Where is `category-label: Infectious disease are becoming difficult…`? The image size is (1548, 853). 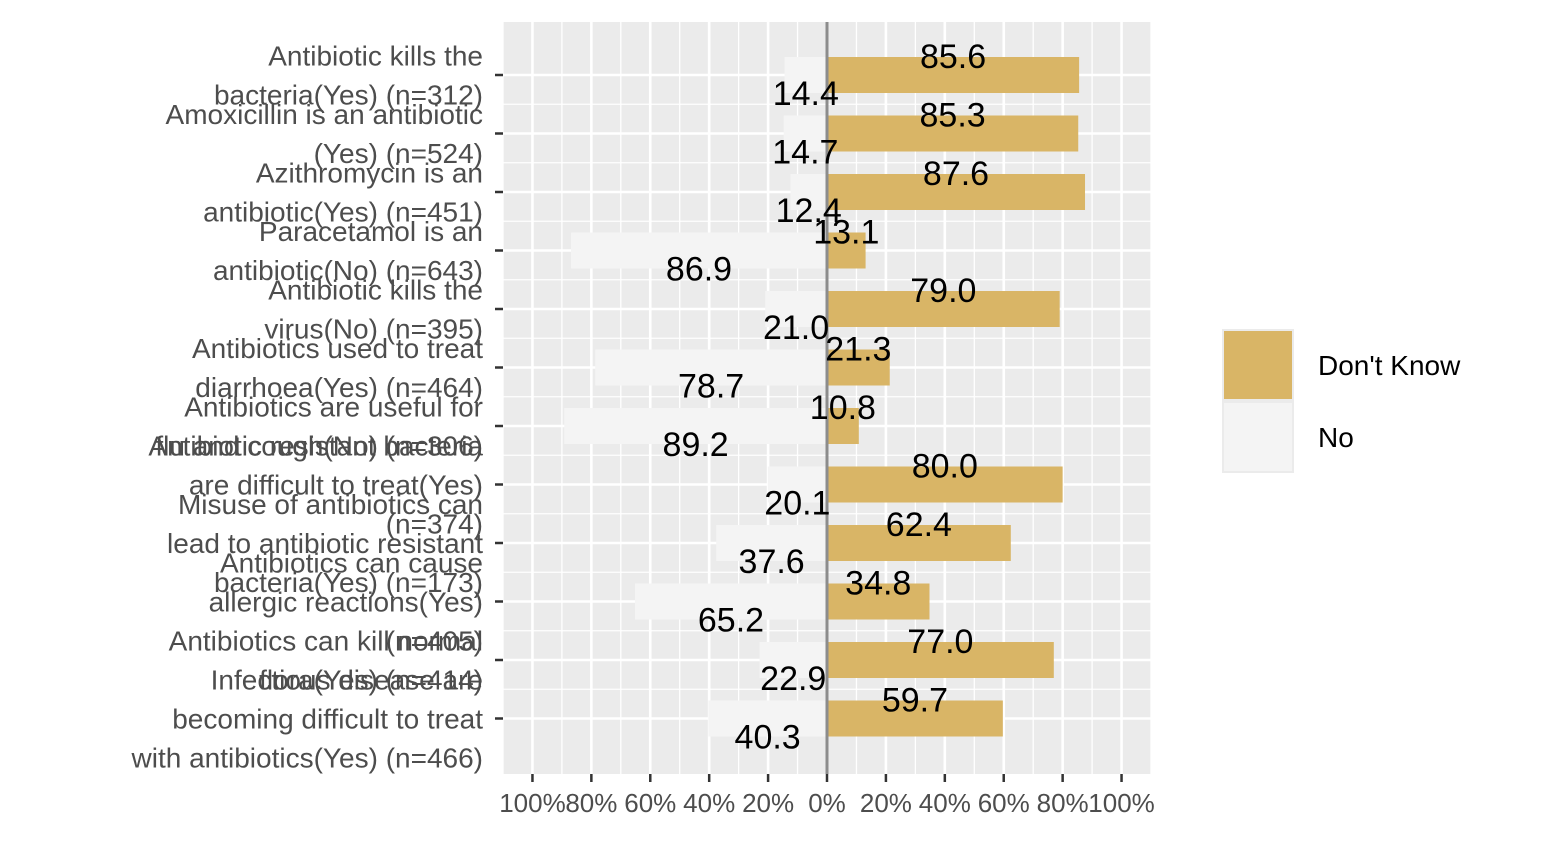 category-label: Infectious disease are becoming difficult… is located at coordinates (307, 719).